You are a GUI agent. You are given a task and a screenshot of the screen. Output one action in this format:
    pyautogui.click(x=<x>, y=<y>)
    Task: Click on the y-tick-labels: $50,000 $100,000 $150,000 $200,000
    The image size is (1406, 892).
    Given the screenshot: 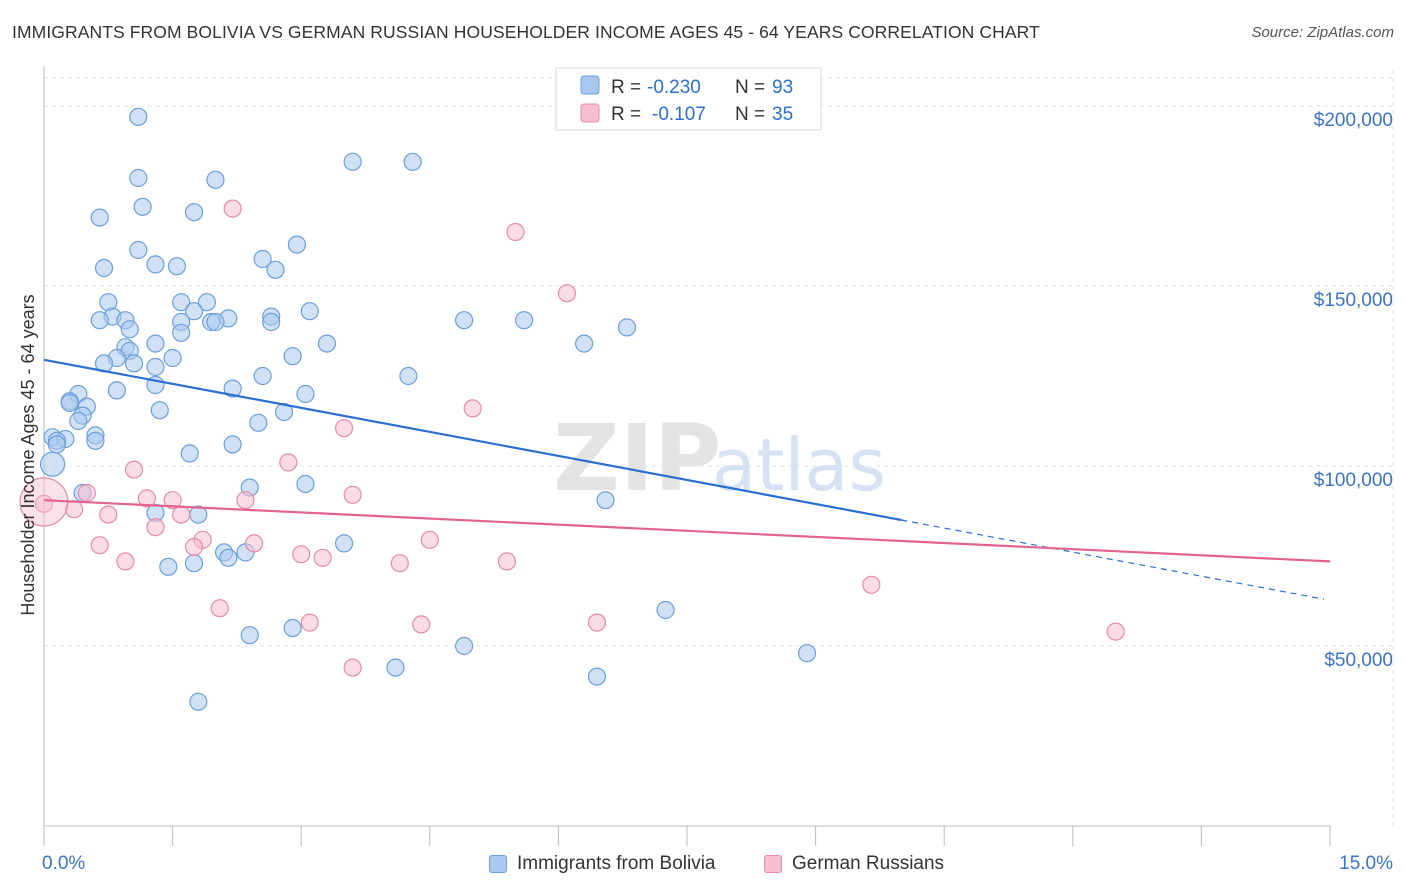 What is the action you would take?
    pyautogui.click(x=1353, y=390)
    